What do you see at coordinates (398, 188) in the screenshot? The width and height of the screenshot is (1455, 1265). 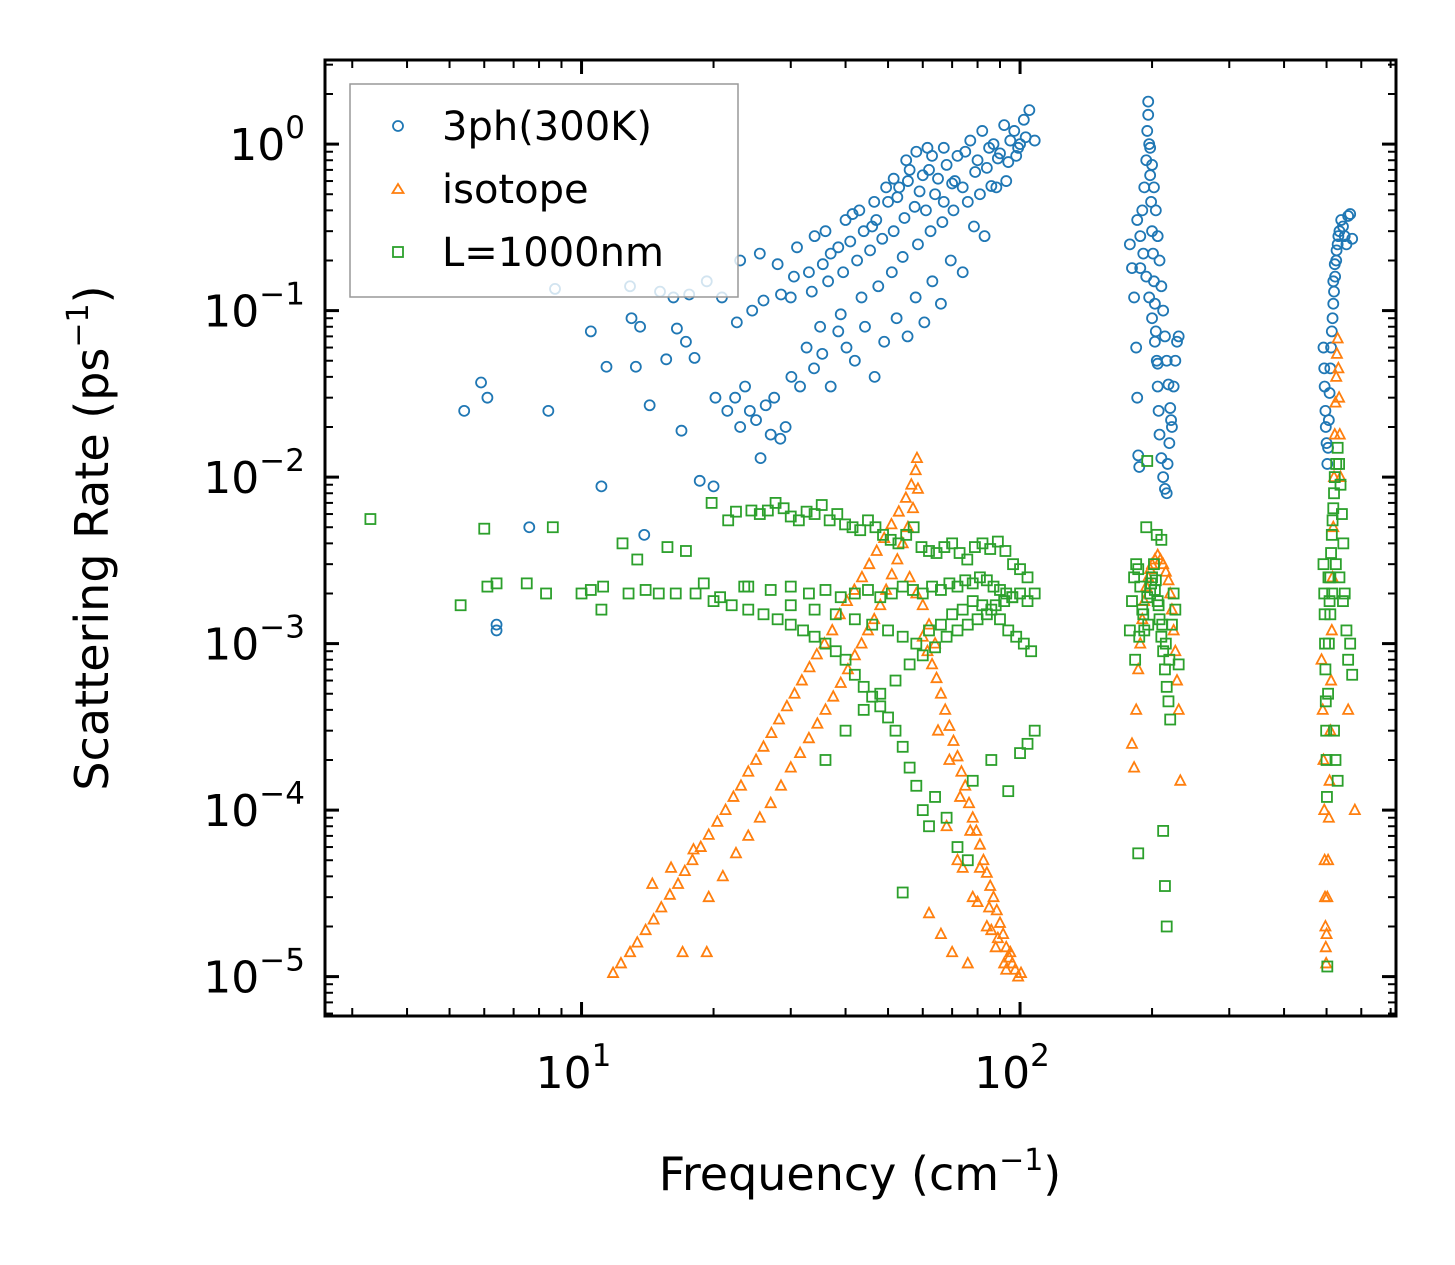 I see `legend-marker-isotope` at bounding box center [398, 188].